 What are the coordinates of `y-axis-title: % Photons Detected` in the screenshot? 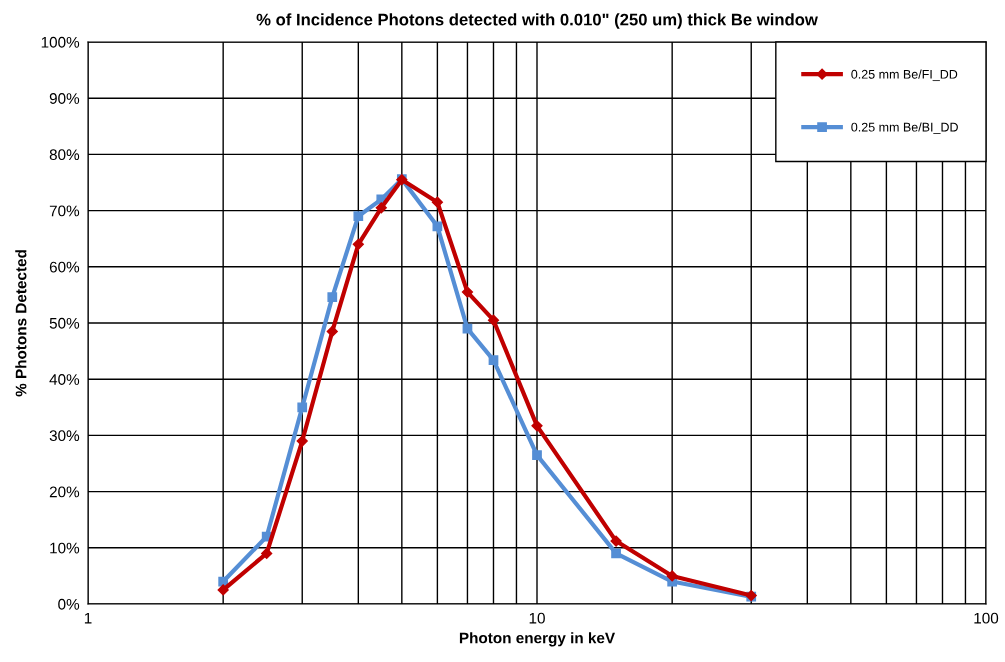 It's located at (21, 323).